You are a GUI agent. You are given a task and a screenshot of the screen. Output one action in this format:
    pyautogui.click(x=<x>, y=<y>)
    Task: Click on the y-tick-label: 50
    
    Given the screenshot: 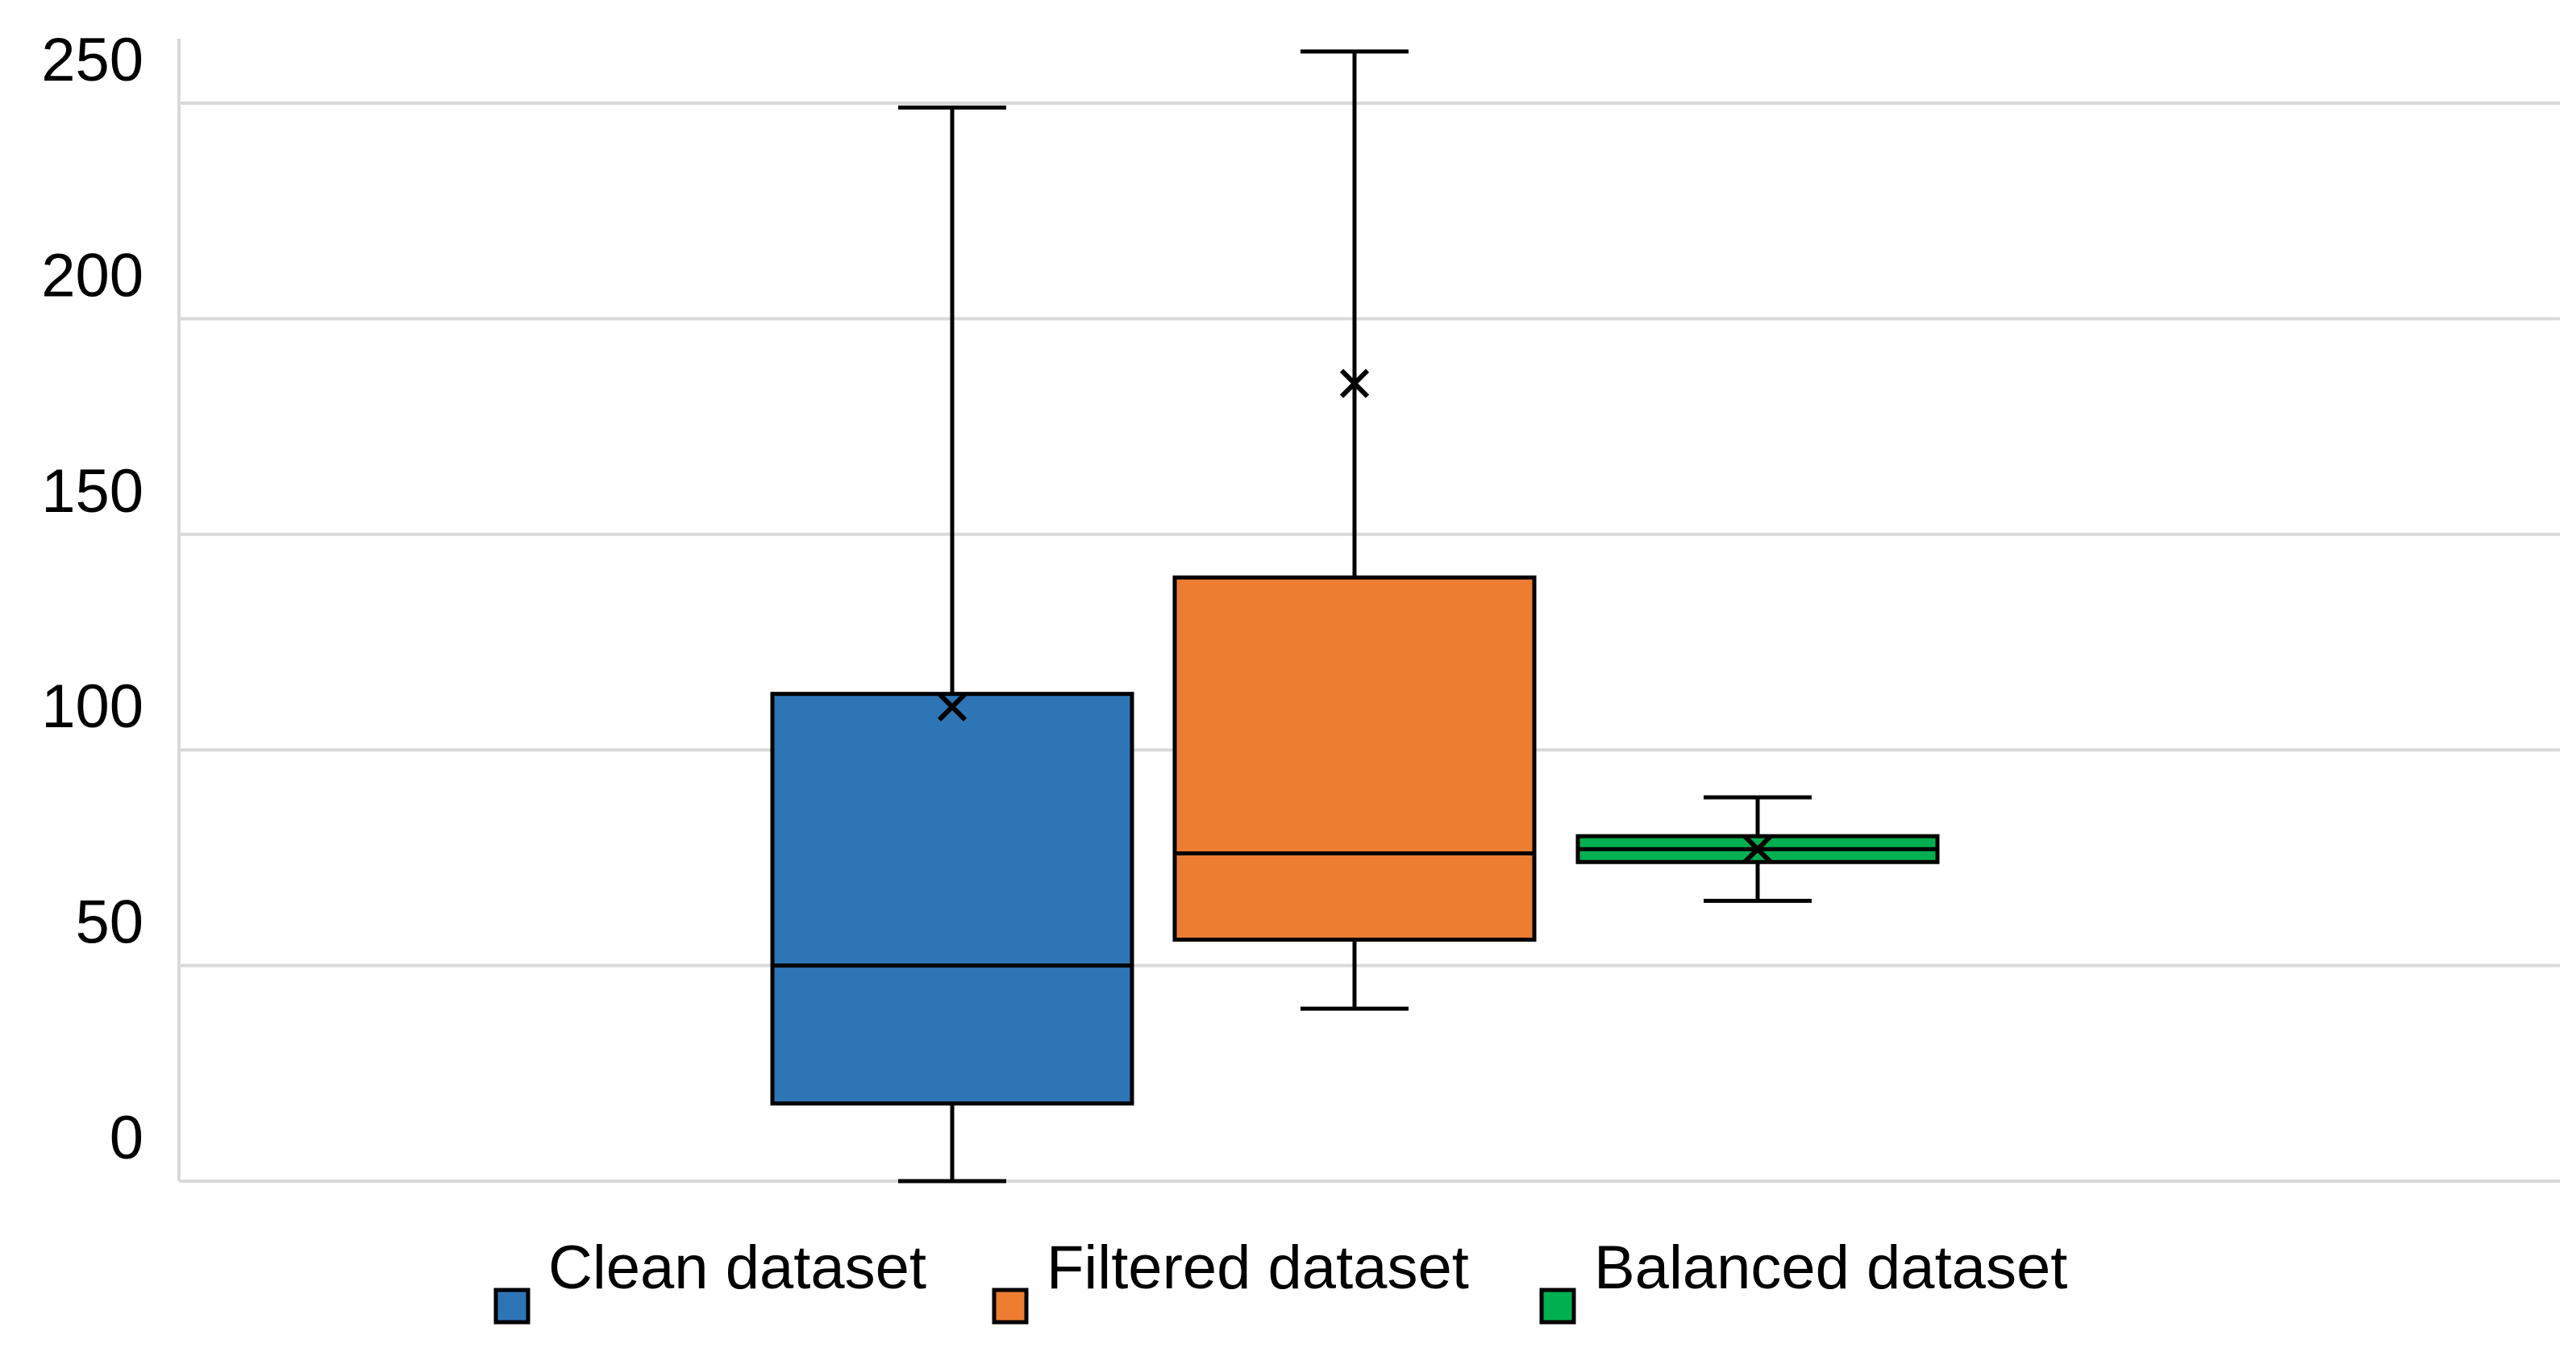 What is the action you would take?
    pyautogui.click(x=109, y=922)
    